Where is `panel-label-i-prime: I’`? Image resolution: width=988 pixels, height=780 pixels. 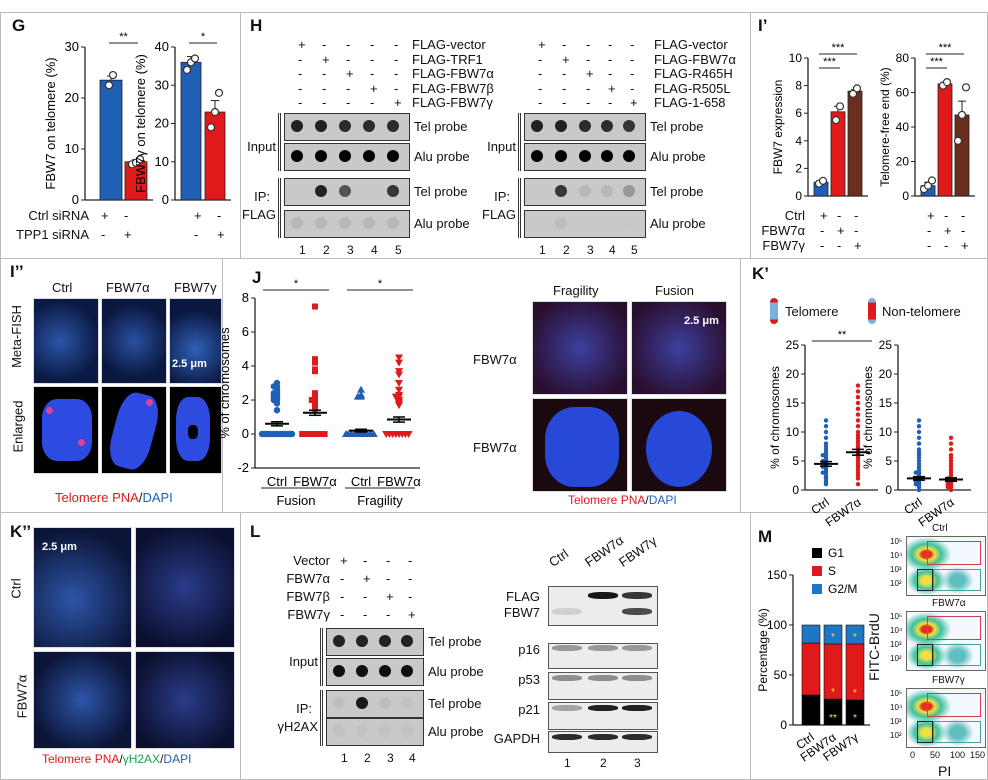
panel-label-i-prime: I’ is located at coordinates (763, 25).